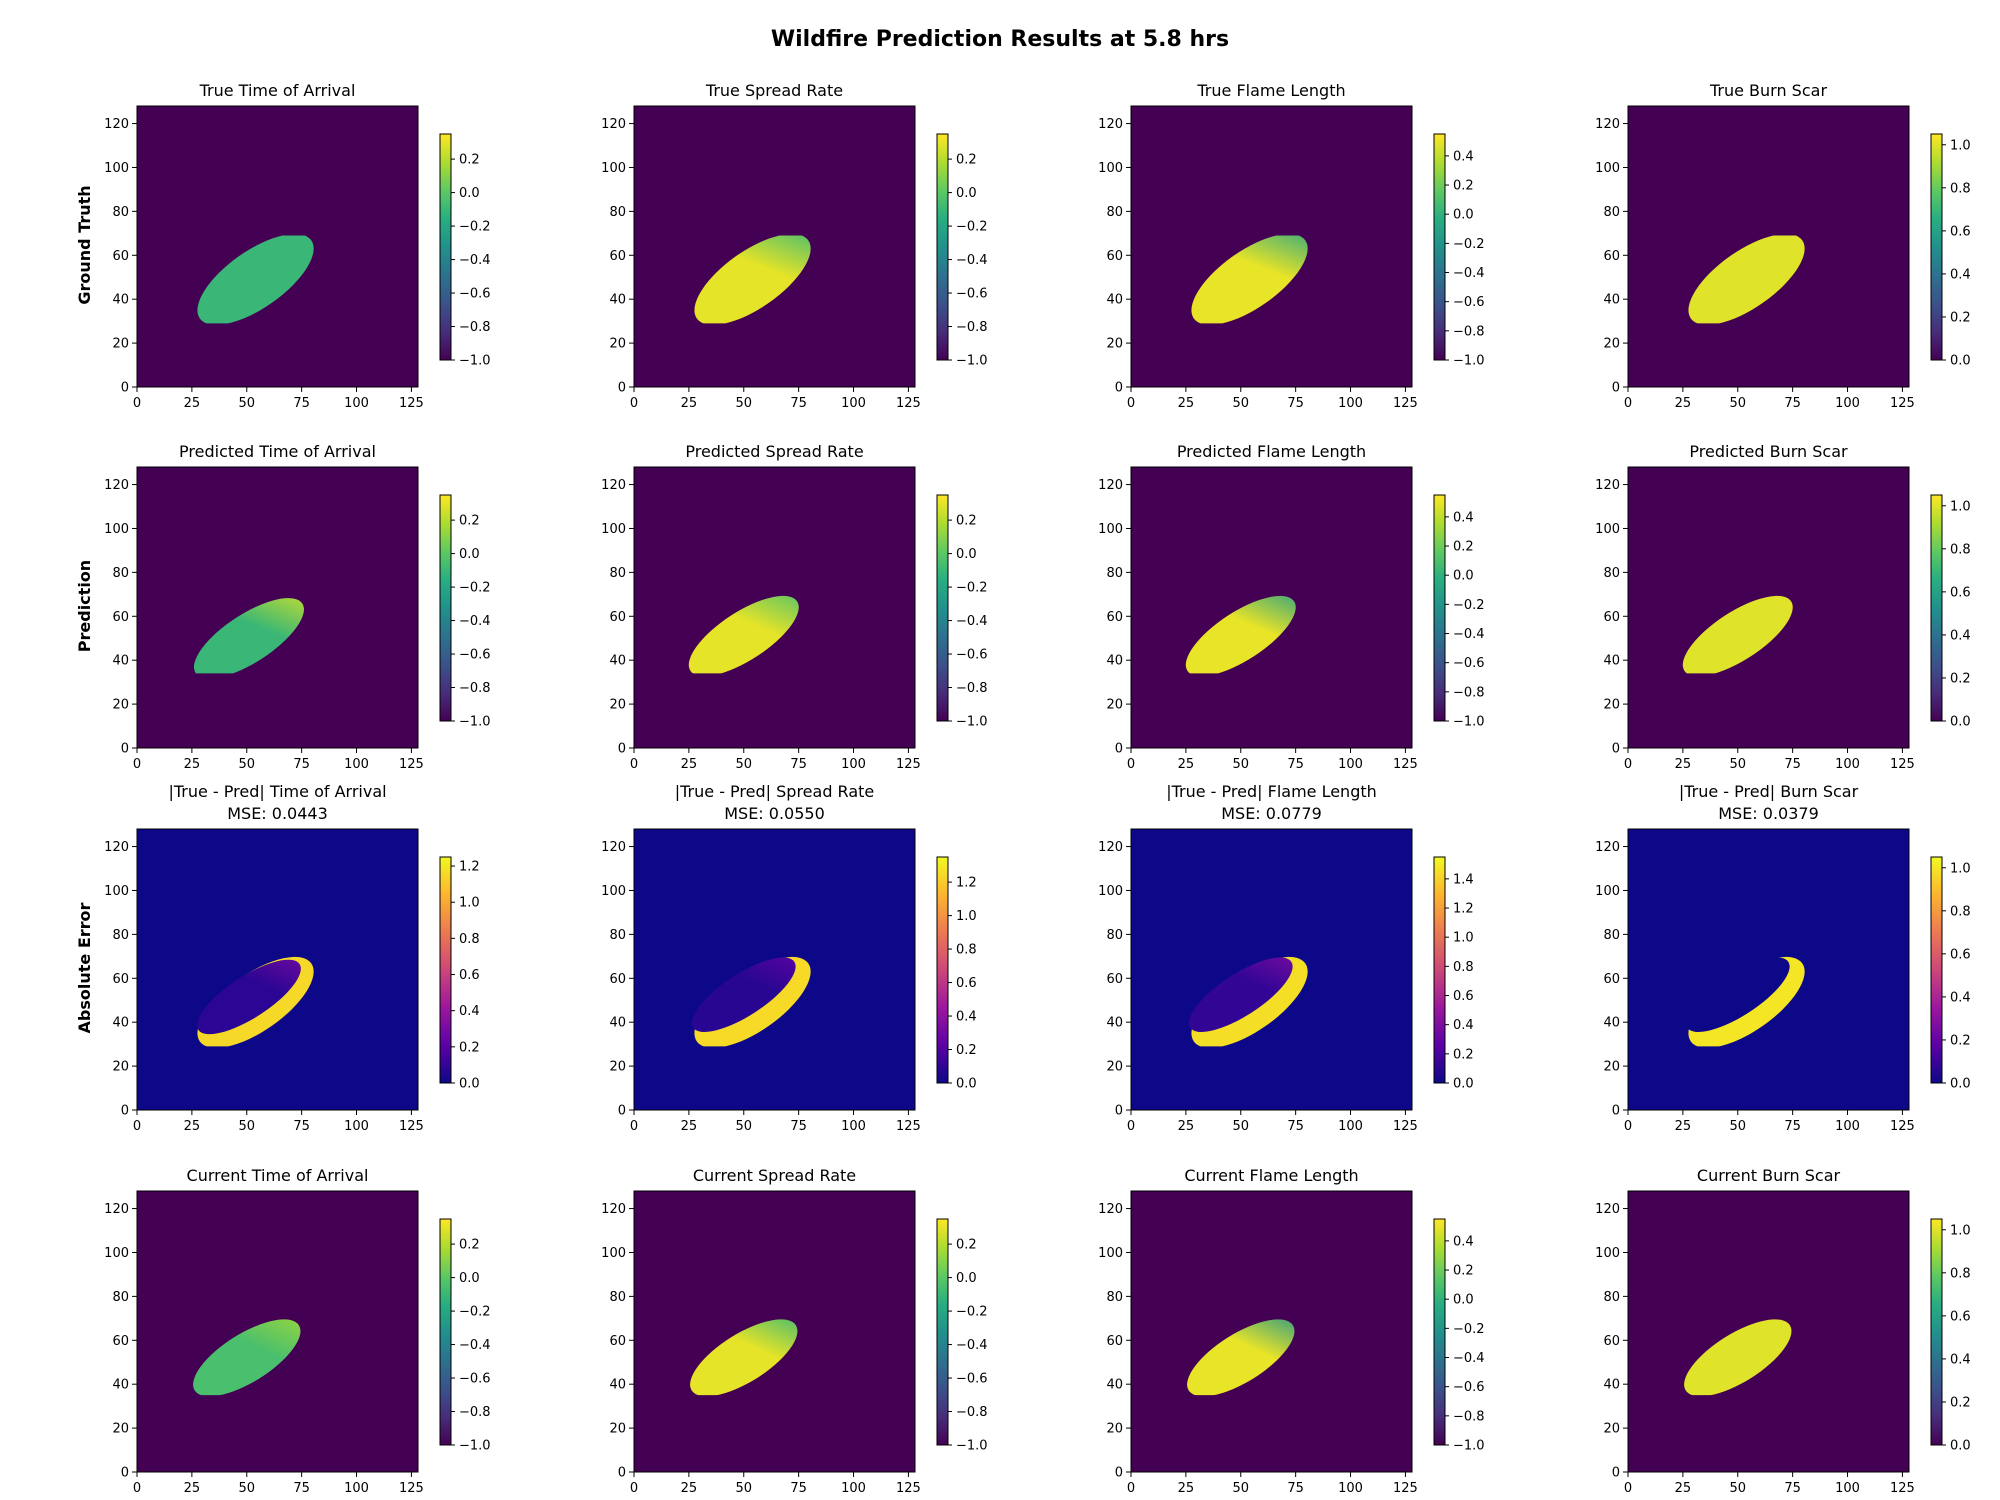 The height and width of the screenshot is (1500, 2000). What do you see at coordinates (1960, 549) in the screenshot?
I see `colorbar-tick-label: 0.8` at bounding box center [1960, 549].